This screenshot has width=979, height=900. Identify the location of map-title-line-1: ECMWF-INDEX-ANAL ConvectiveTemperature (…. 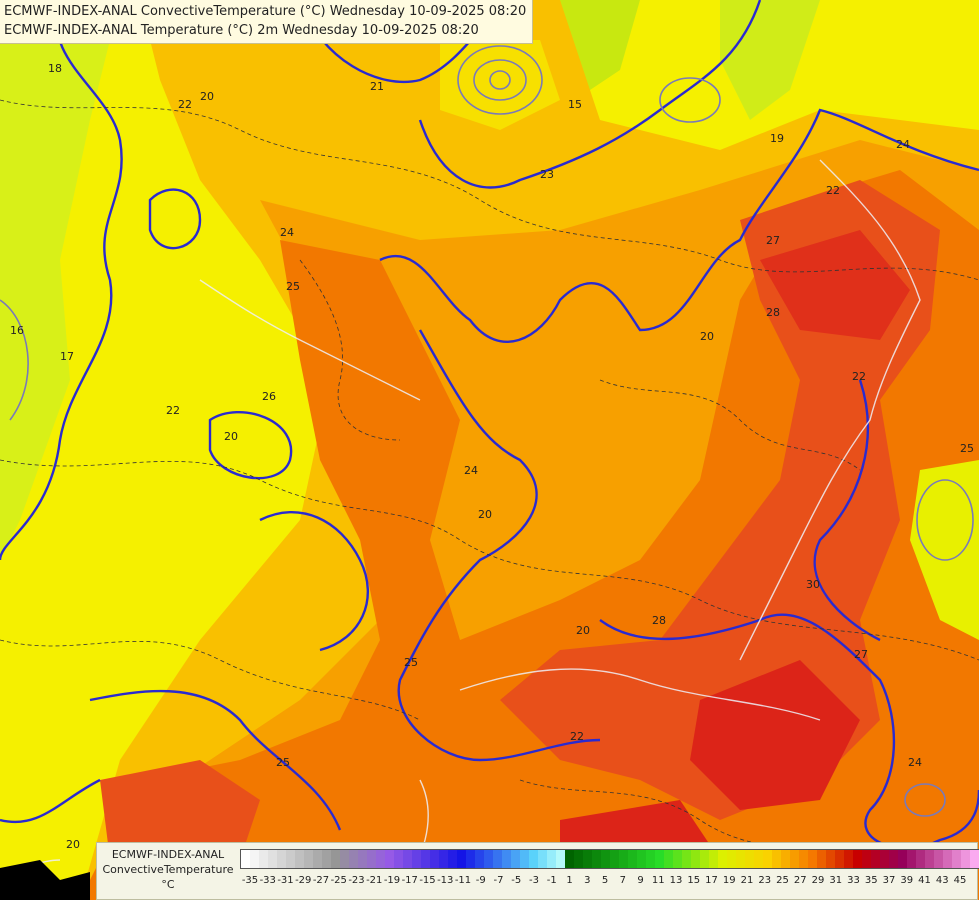
(265, 11).